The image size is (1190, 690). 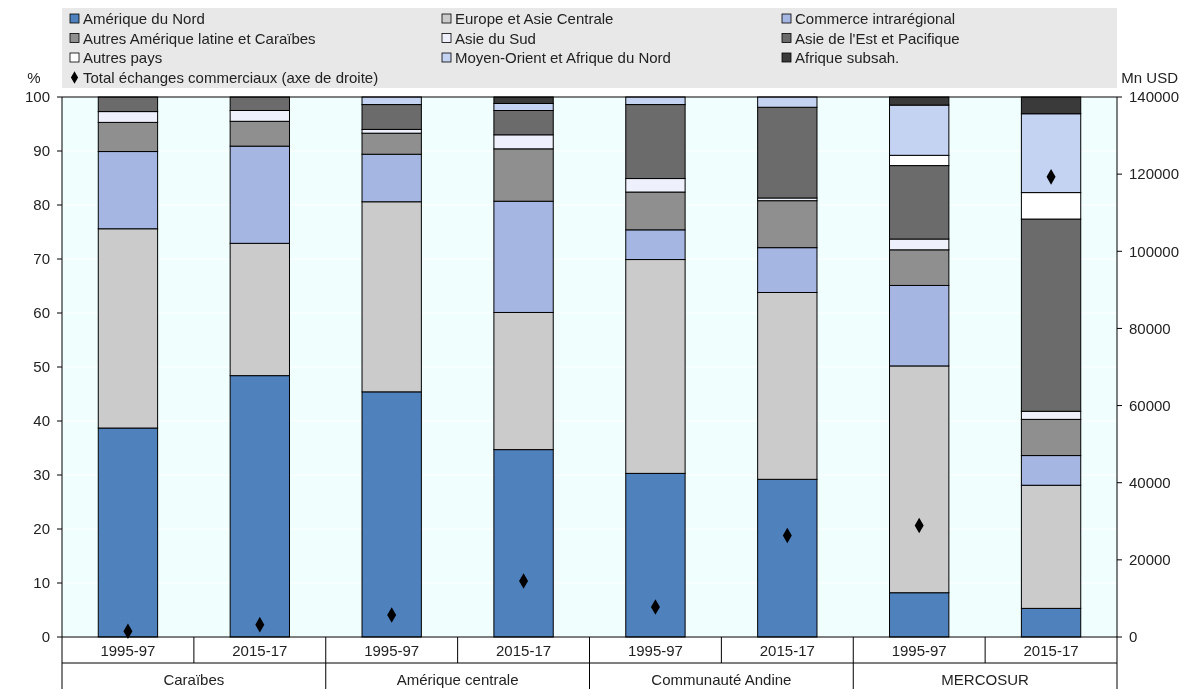 I want to click on legend-label: Europe et Asie Centrale, so click(x=534, y=18).